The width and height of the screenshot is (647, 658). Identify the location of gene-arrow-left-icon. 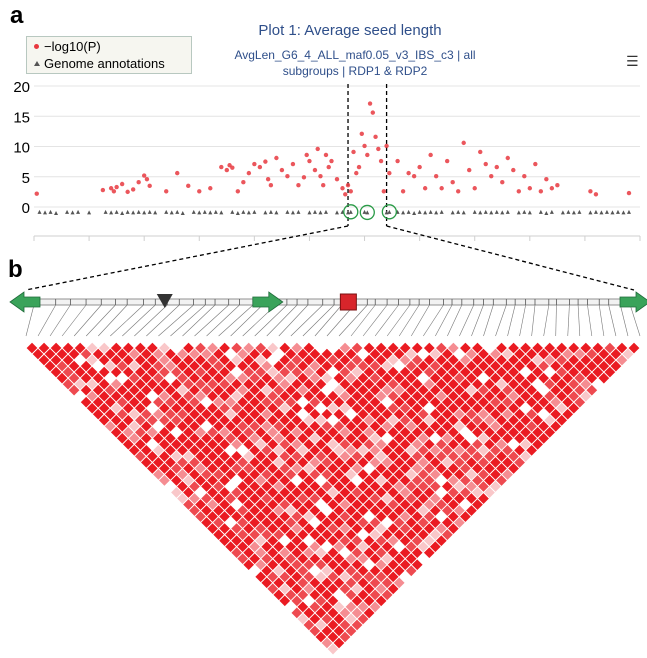
(25, 302).